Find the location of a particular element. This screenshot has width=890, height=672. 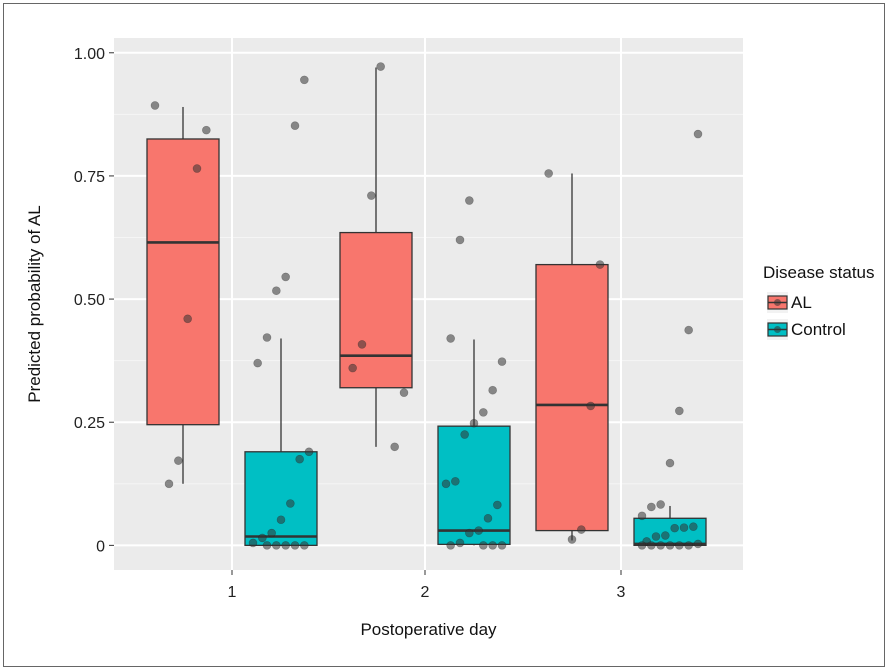

y-tick-label: 0.25 is located at coordinates (89, 423).